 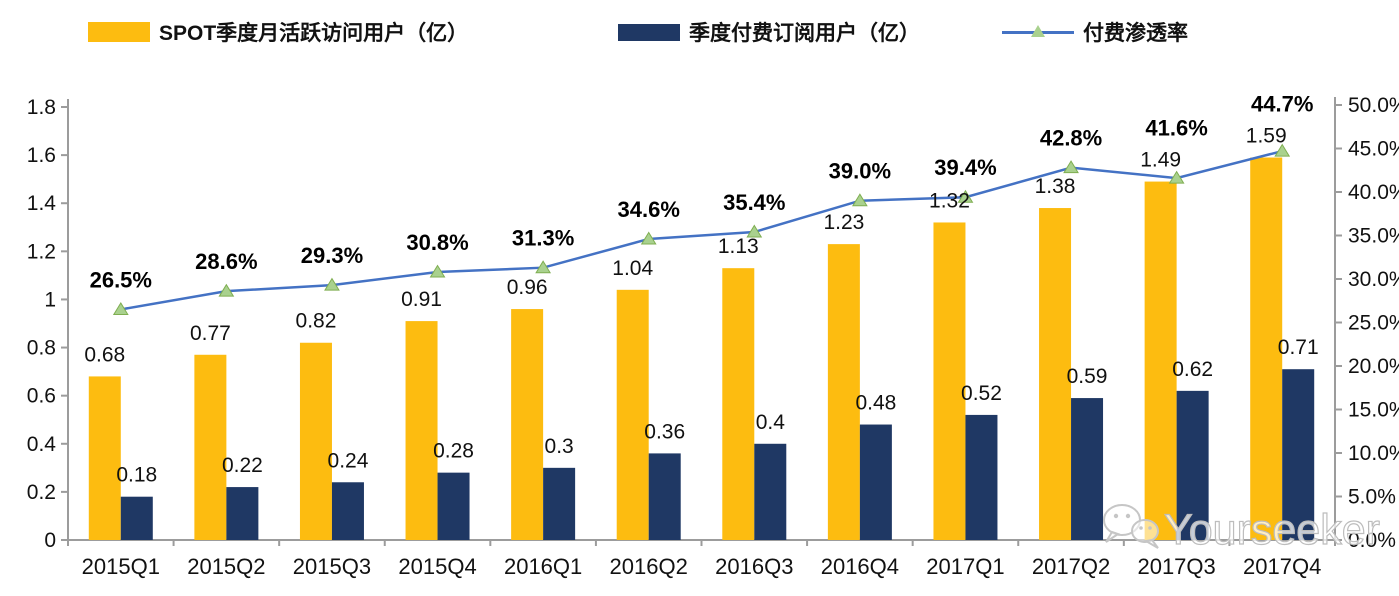 I want to click on subscriber-bar-label: 0.28, so click(x=453, y=451).